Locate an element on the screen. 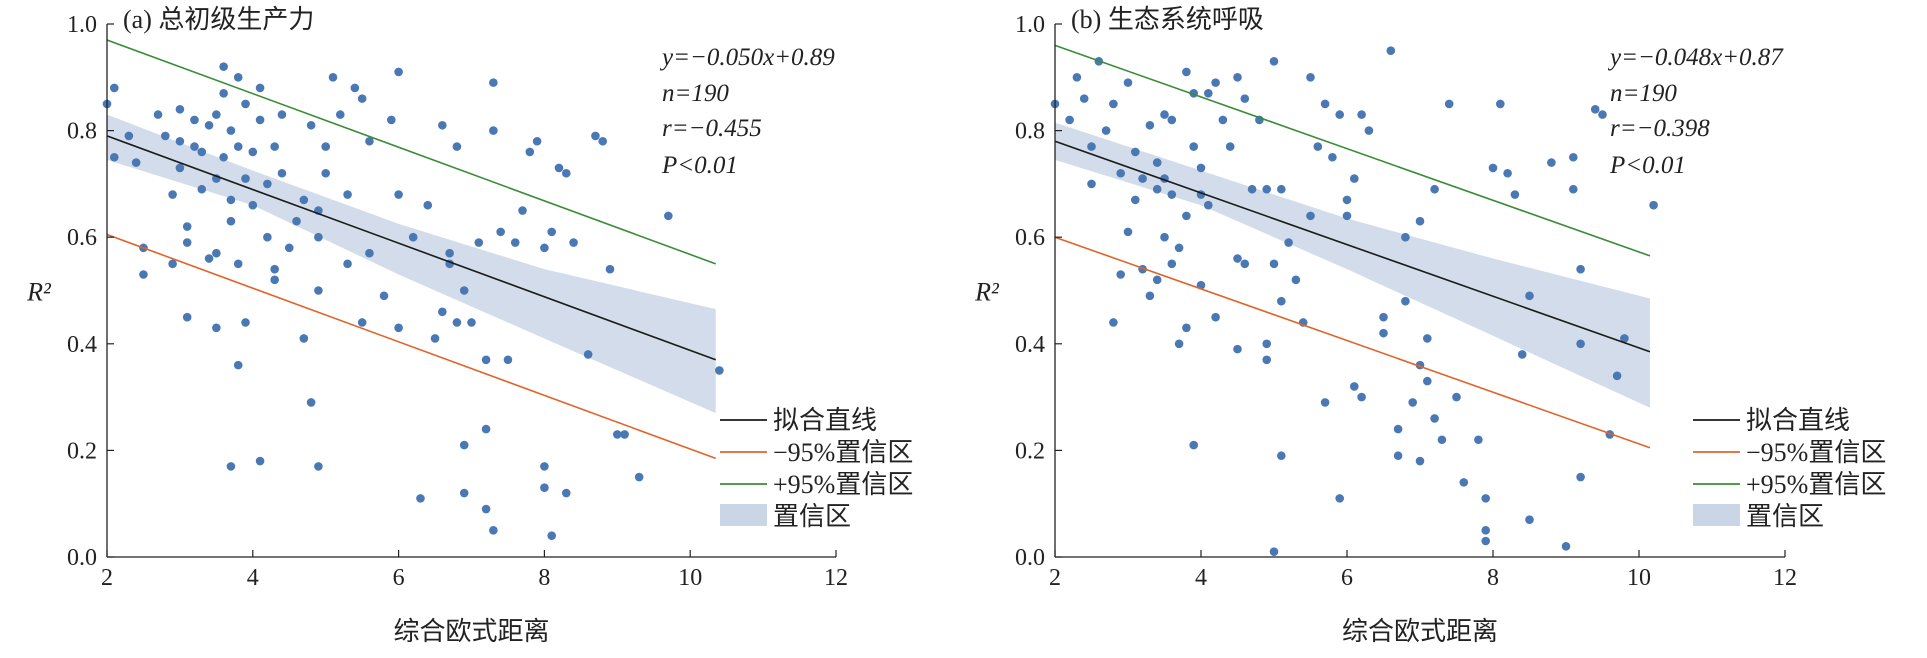  legend-label: 拟合直线 is located at coordinates (1798, 420).